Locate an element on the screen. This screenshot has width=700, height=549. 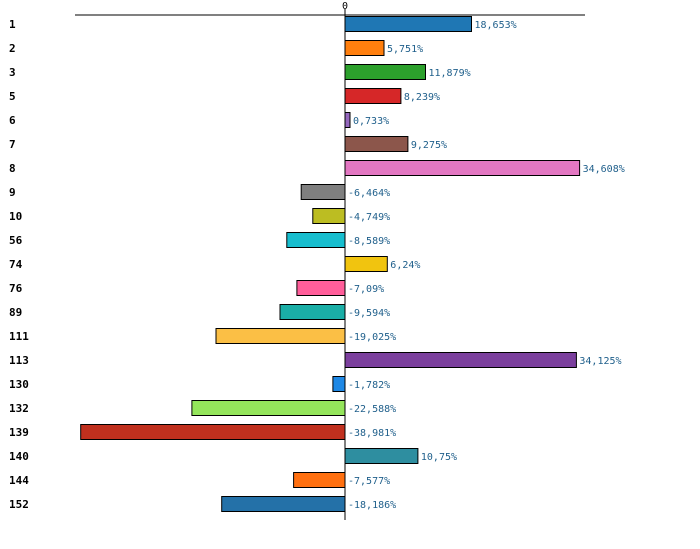
value-label-152: -18,186% is located at coordinates (372, 505).